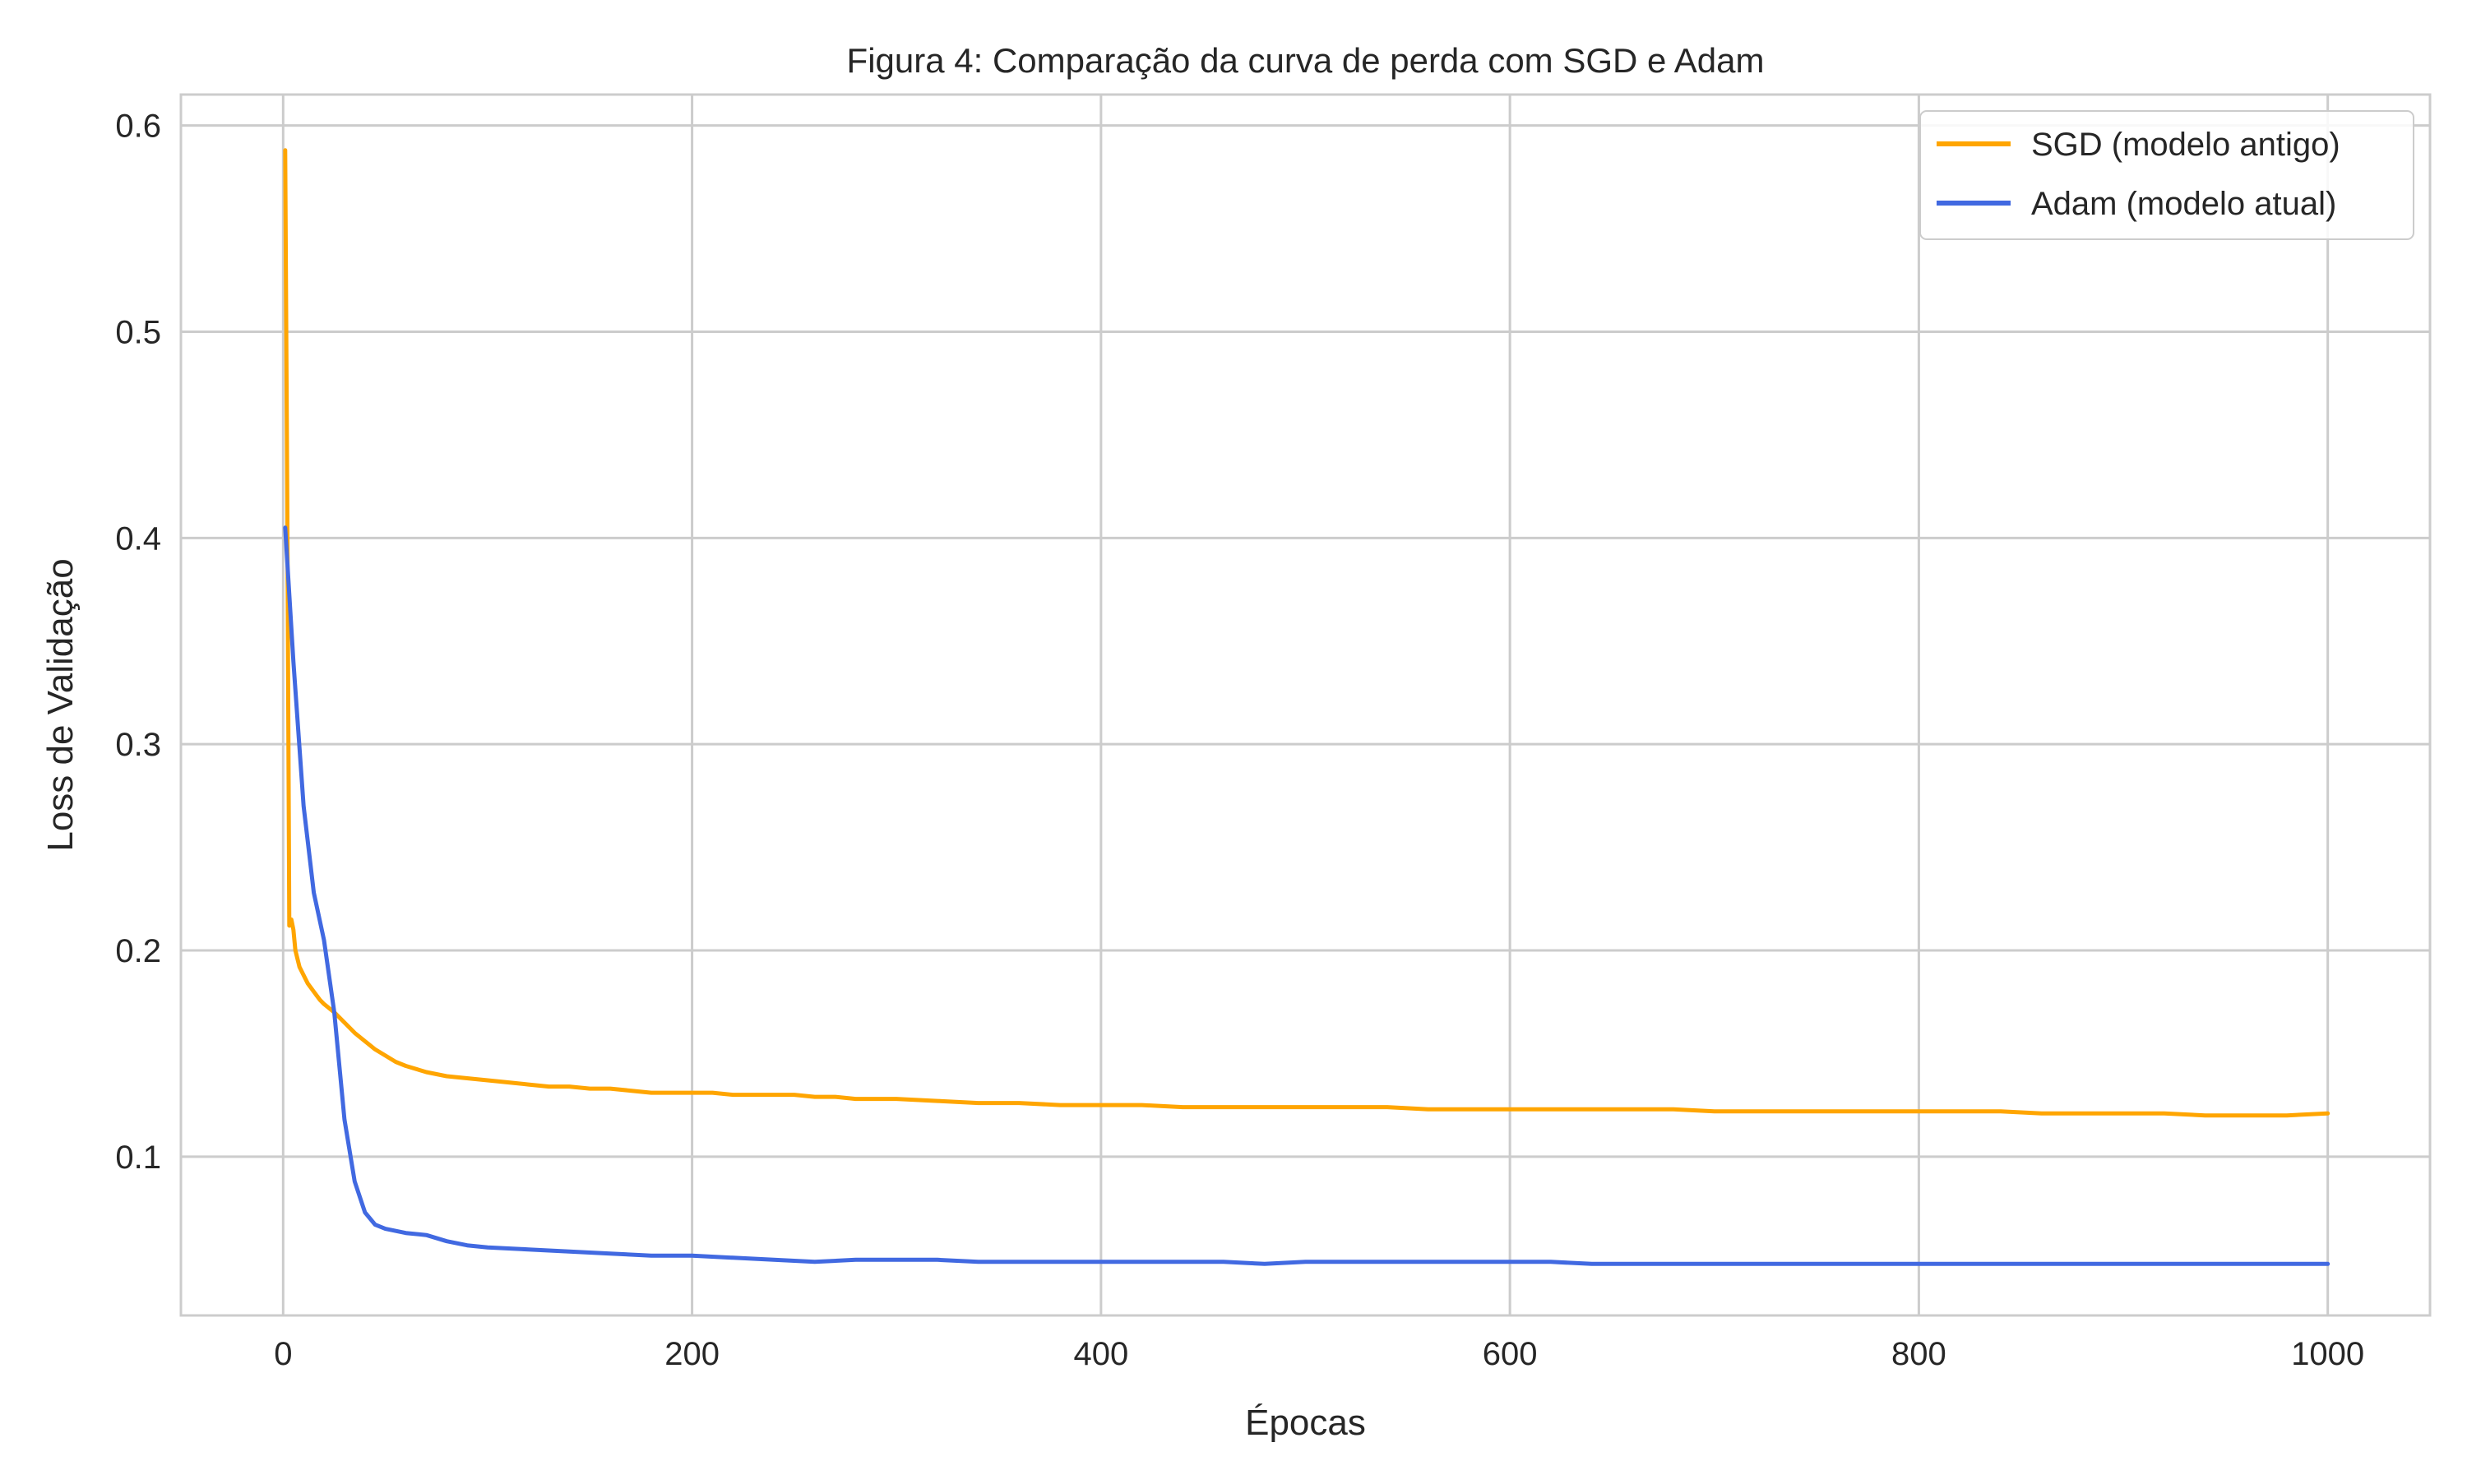  What do you see at coordinates (283, 1354) in the screenshot?
I see `x-tick-label: 0` at bounding box center [283, 1354].